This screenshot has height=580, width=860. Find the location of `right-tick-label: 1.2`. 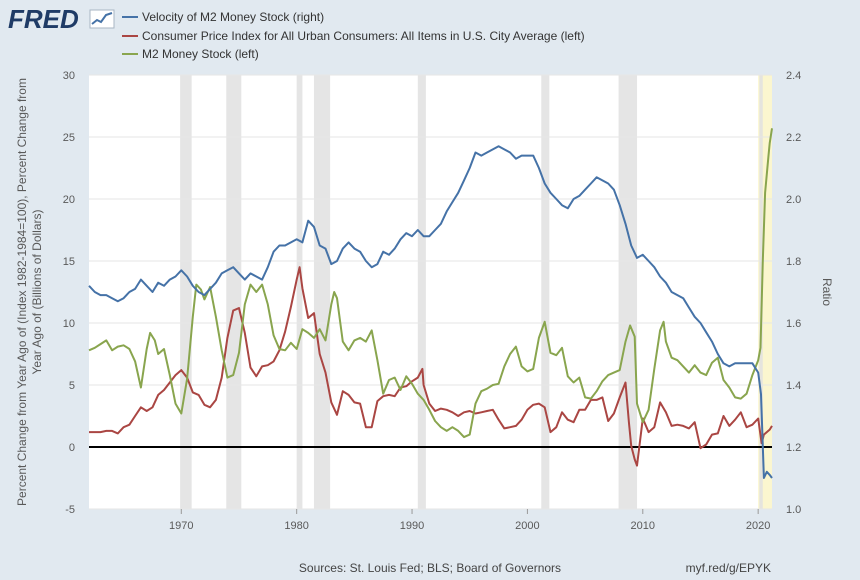

right-tick-label: 1.2 is located at coordinates (793, 448).